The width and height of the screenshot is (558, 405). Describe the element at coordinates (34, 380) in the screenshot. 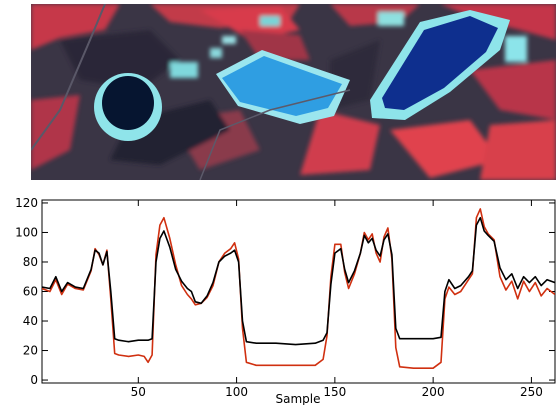

I see `y-tick-label: 0` at that location.